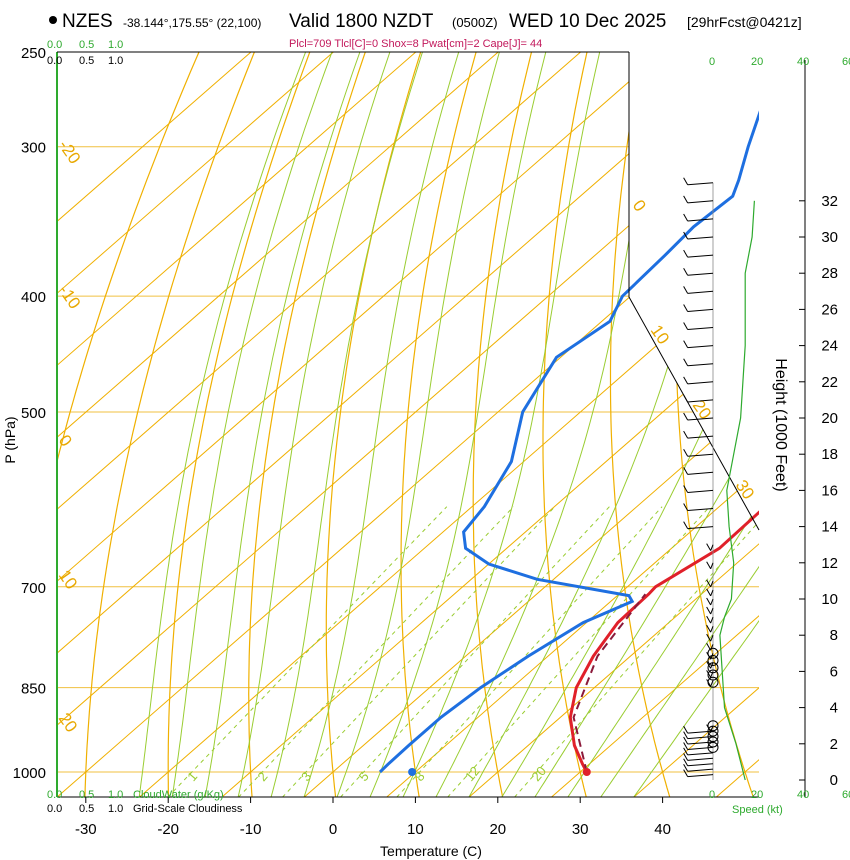 This screenshot has height=860, width=850. What do you see at coordinates (33, 148) in the screenshot?
I see `pressure-tick-label: 300` at bounding box center [33, 148].